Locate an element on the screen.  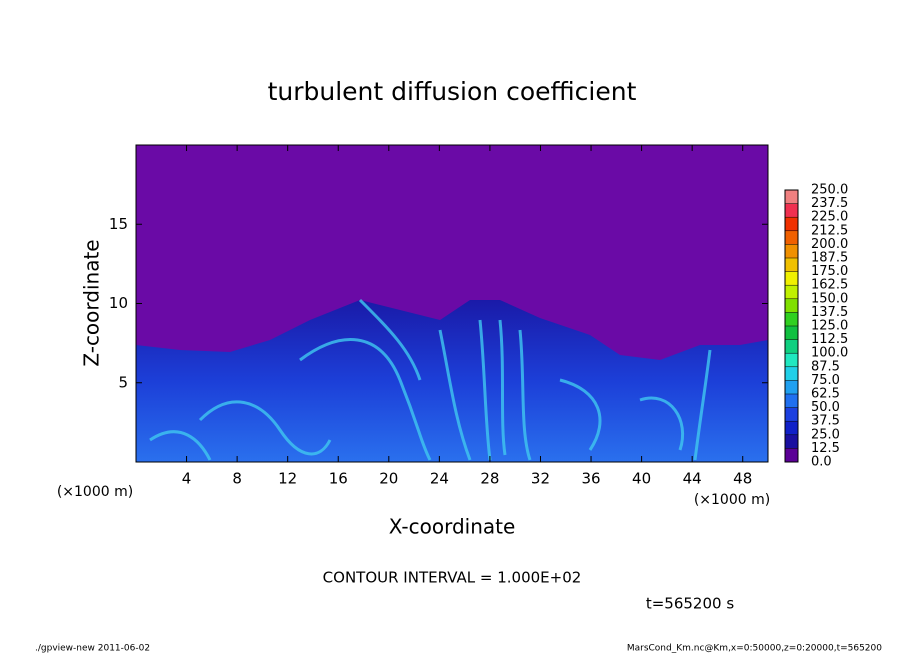
x-tick-label: 16 is located at coordinates (338, 479).